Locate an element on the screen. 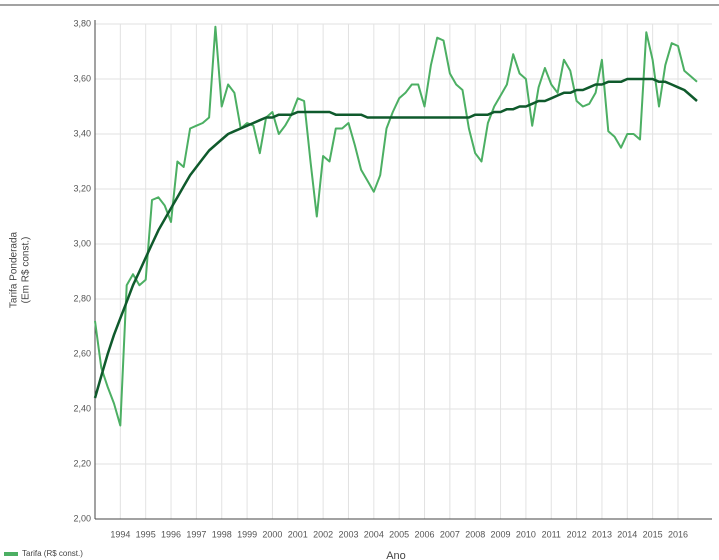 The width and height of the screenshot is (719, 560). y-tick-label: 3,20 is located at coordinates (82, 188).